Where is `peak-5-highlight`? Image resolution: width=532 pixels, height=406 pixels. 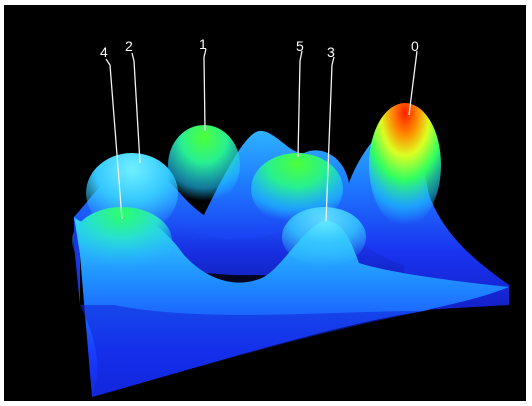
peak-5-highlight is located at coordinates (297, 189).